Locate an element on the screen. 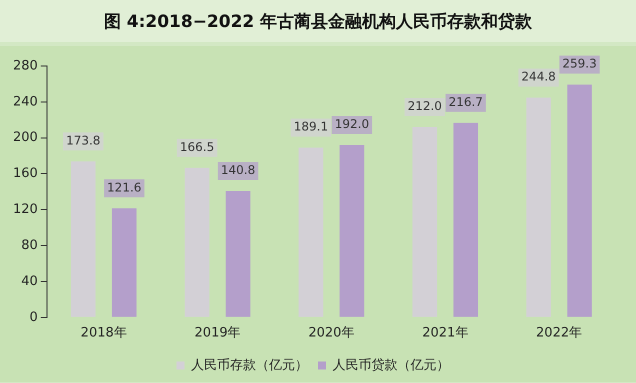  data-label: 259.3 is located at coordinates (579, 63).